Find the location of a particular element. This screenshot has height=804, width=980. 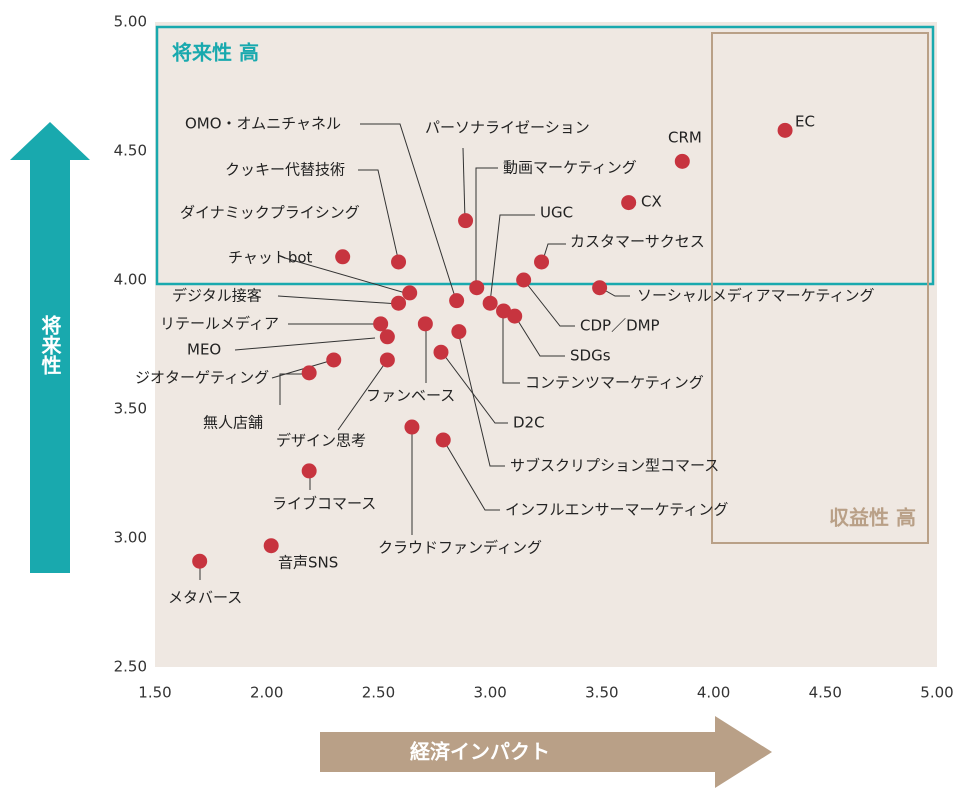

point-label: ソーシャルメディアマーケティング is located at coordinates (755, 296).